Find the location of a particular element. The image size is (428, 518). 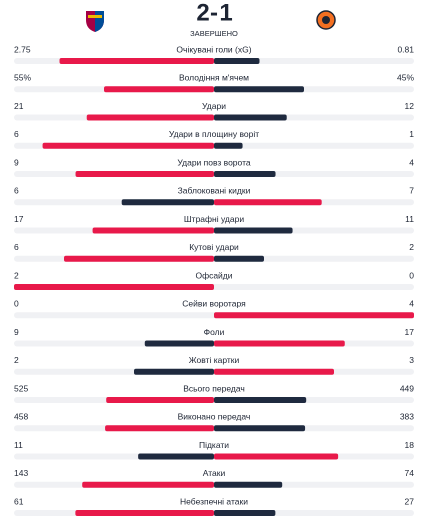

stat-label: Всього передач is located at coordinates (214, 388).